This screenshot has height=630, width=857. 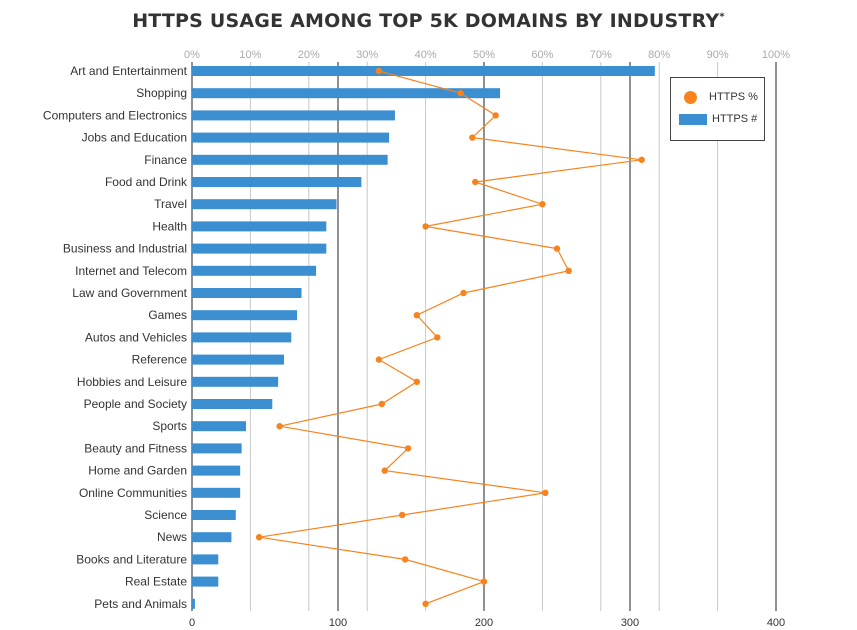 What do you see at coordinates (134, 138) in the screenshot?
I see `category-label: Jobs and Education` at bounding box center [134, 138].